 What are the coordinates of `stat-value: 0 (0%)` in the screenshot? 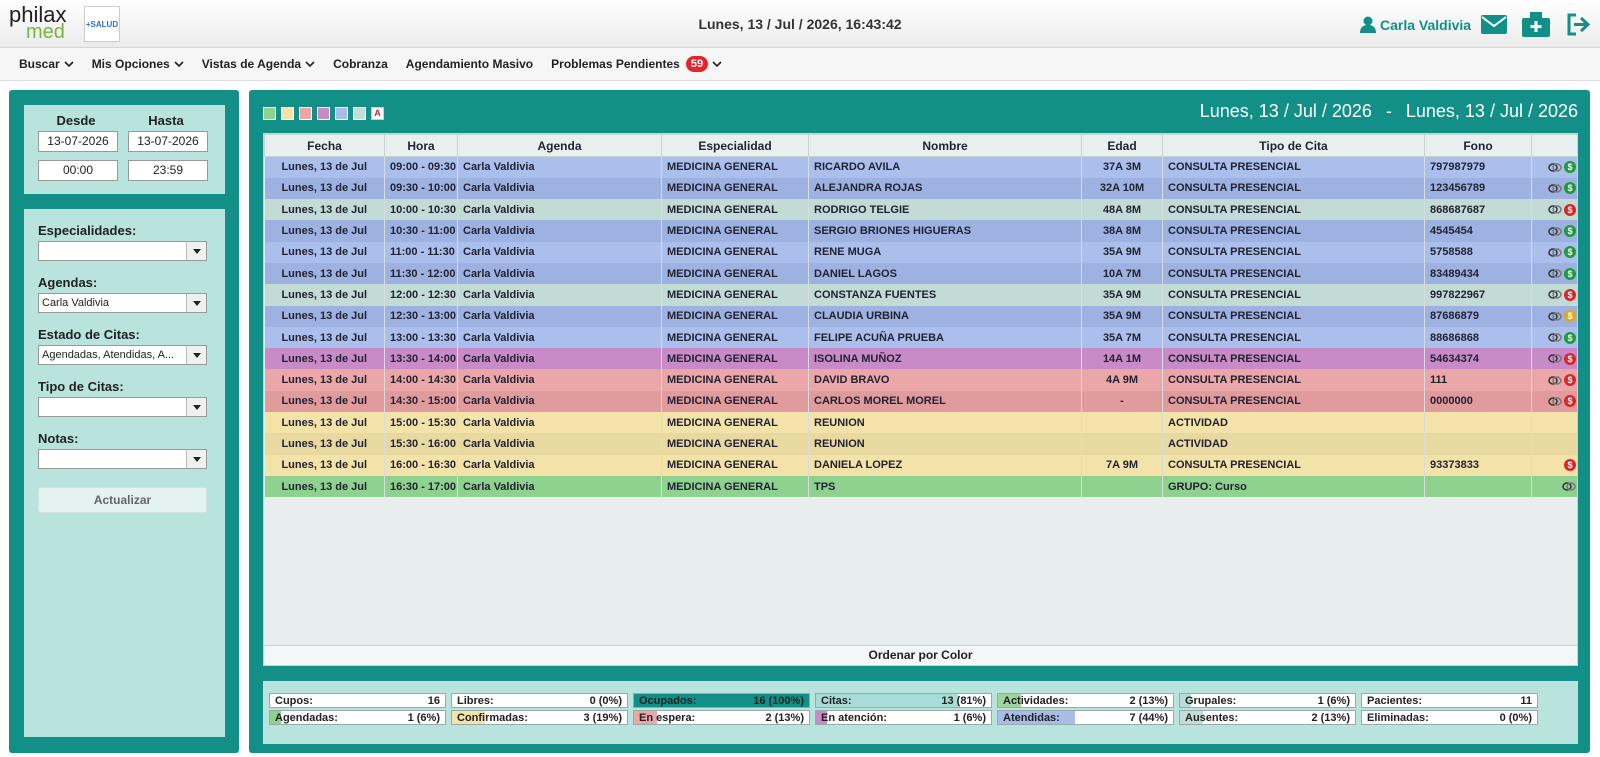 It's located at (1515, 718).